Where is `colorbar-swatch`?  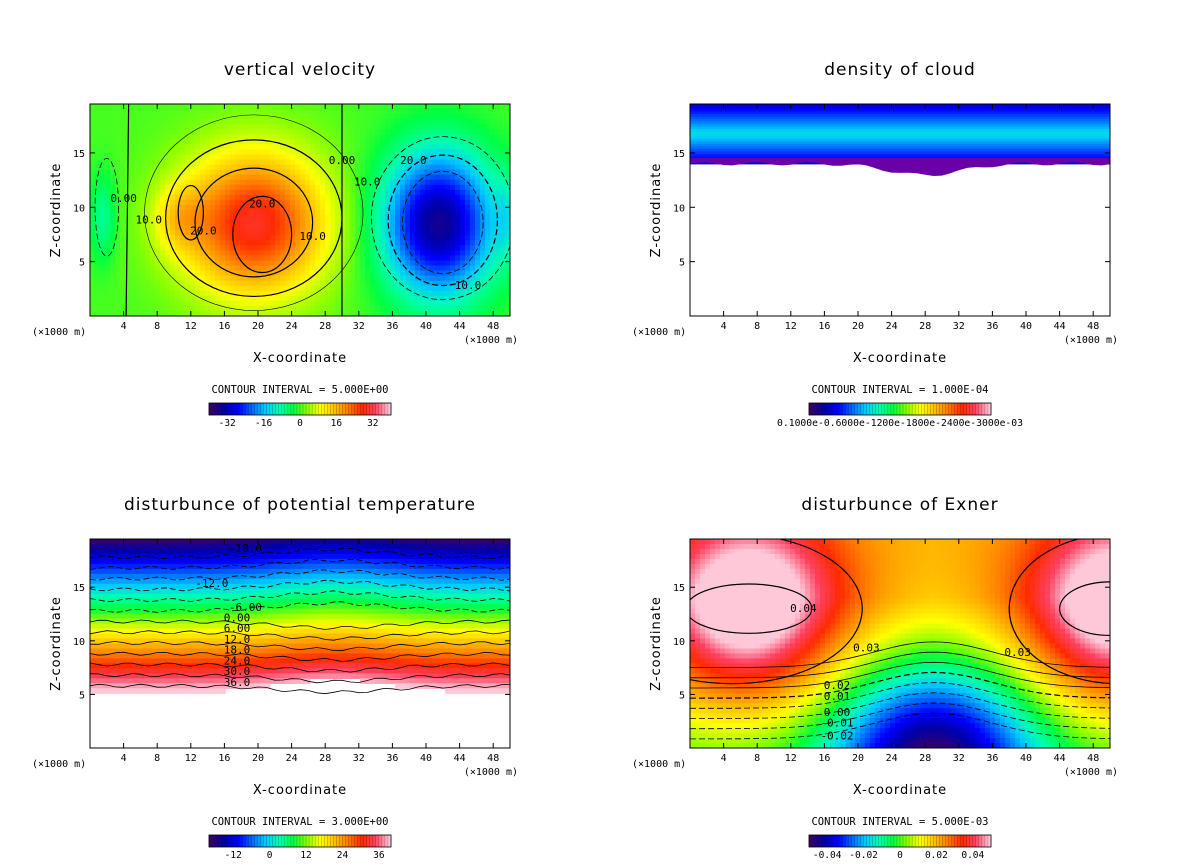
colorbar-swatch is located at coordinates (865, 409).